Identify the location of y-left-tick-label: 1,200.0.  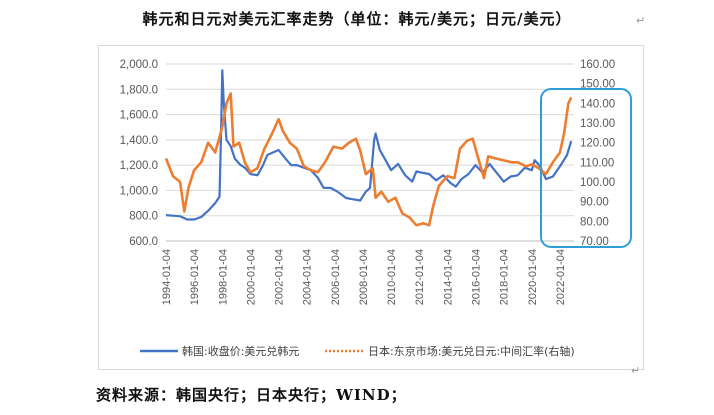
(139, 166).